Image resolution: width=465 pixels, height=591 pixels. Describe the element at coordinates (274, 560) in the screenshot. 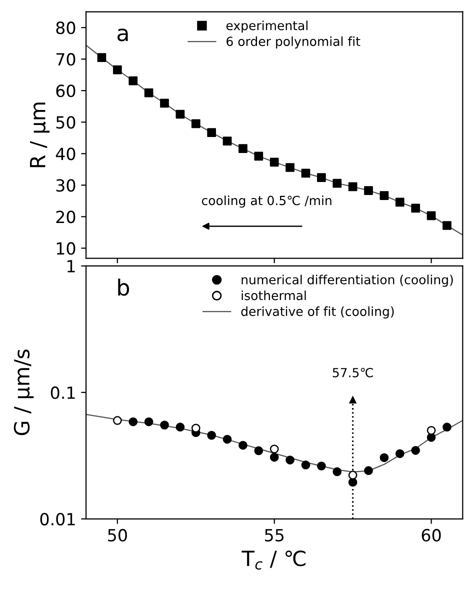

I see `x-axis-title: T$_{c}$ / ℃` at that location.